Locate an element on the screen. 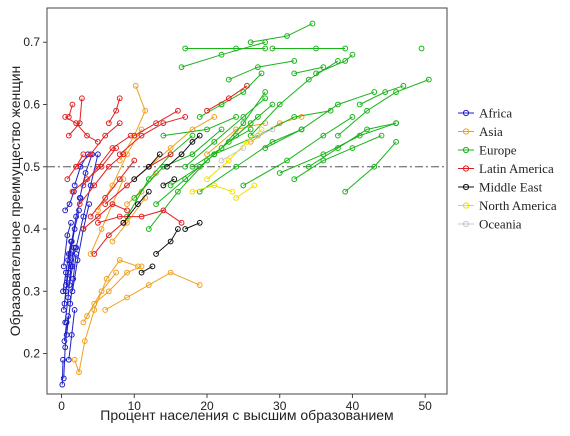 This screenshot has width=570, height=436. series-latin-america is located at coordinates (156, 169).